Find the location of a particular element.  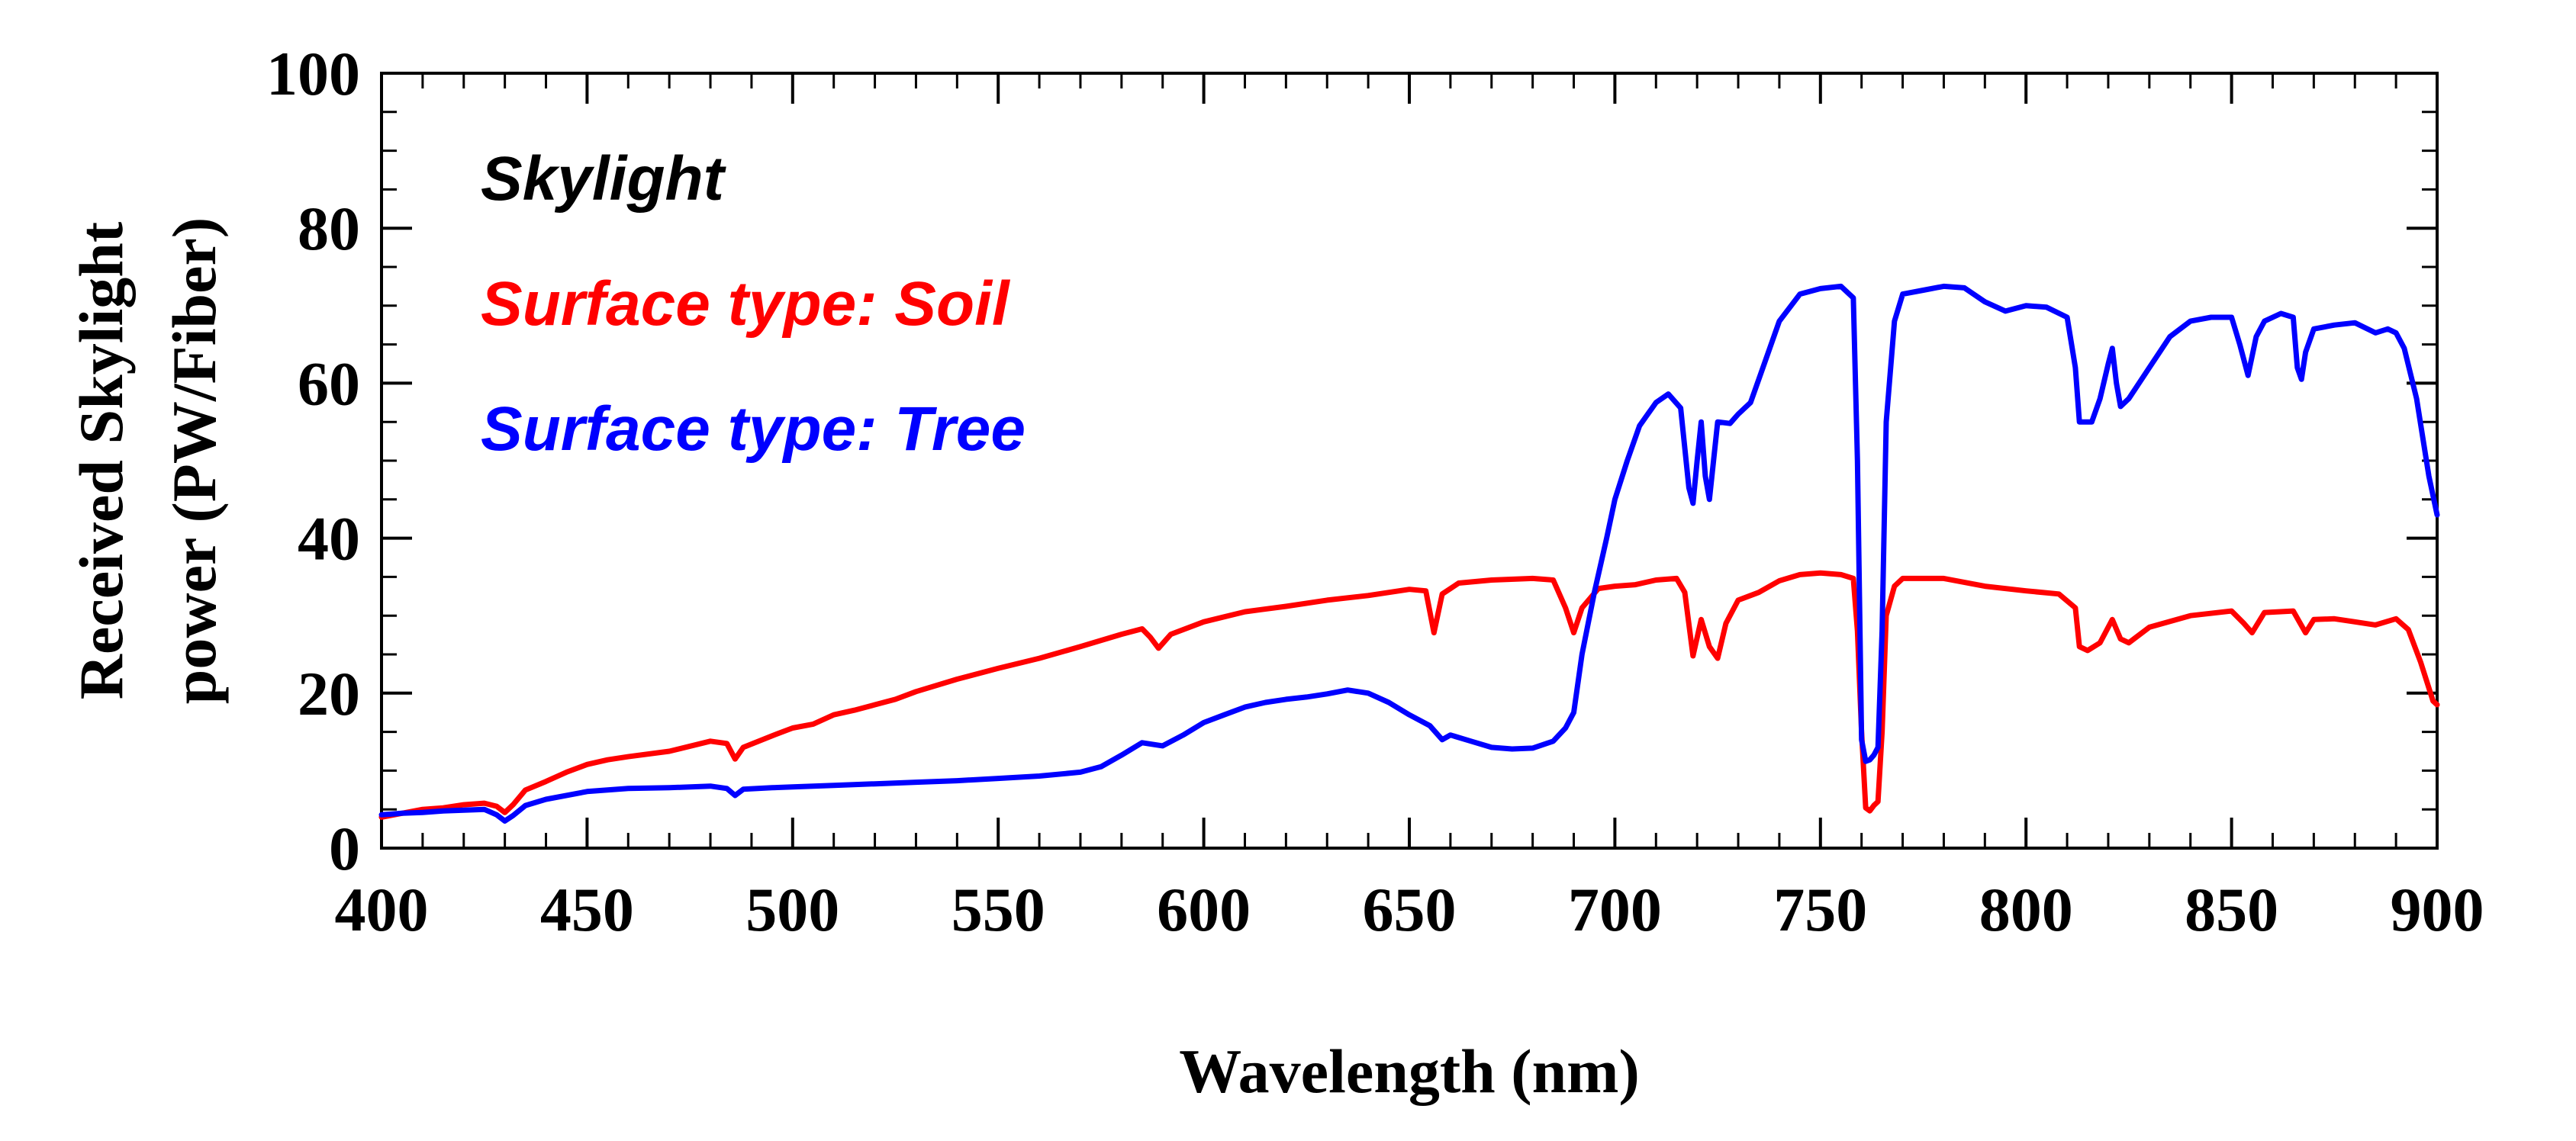

x-tick-label: 900 is located at coordinates (2437, 909).